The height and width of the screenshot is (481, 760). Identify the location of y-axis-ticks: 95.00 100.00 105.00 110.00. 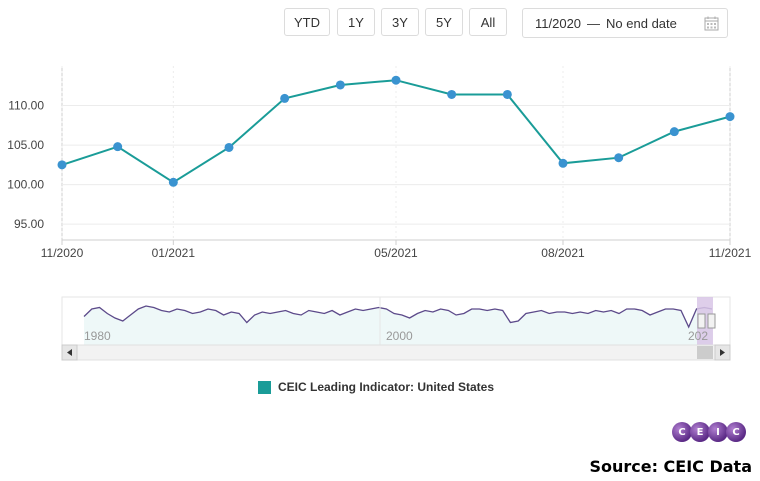
(25, 165).